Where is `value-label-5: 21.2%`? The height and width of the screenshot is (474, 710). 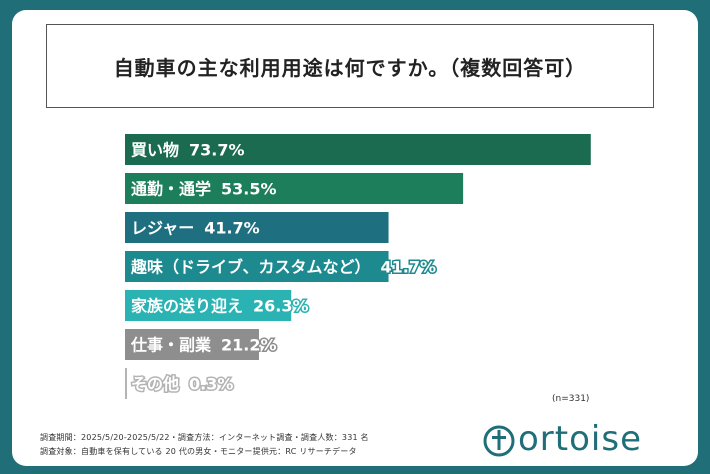
value-label-5: 21.2% is located at coordinates (249, 345).